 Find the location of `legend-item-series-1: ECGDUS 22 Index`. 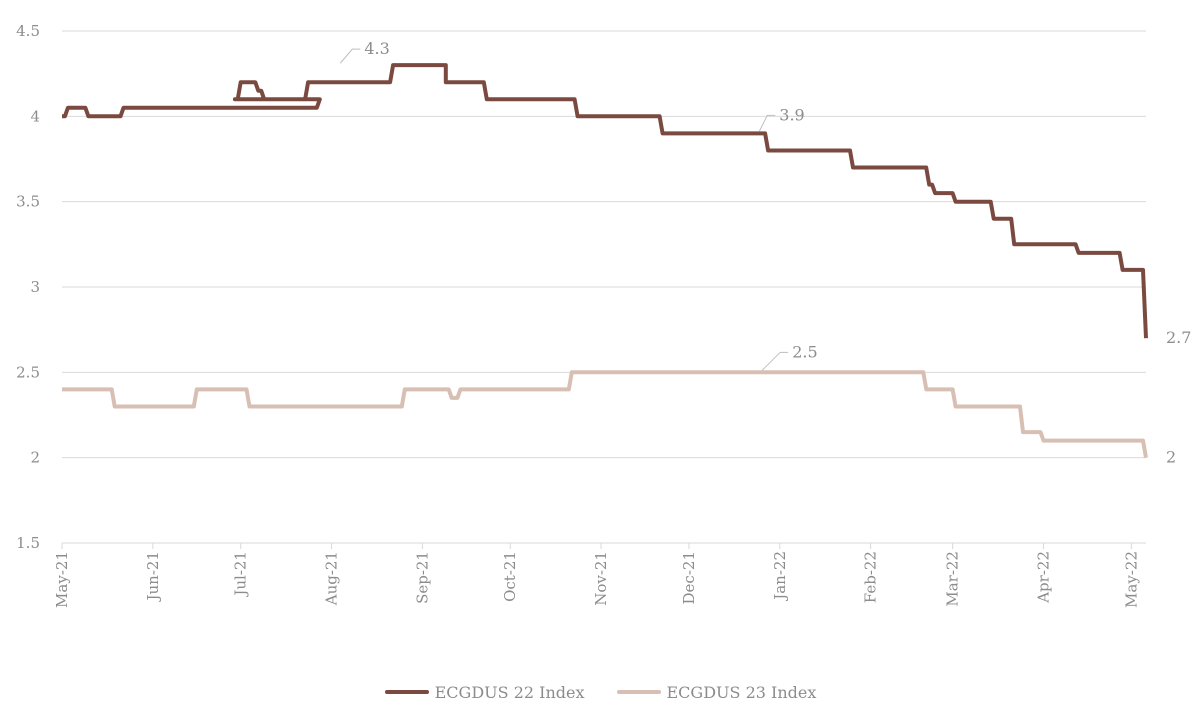

legend-item-series-1: ECGDUS 22 Index is located at coordinates (484, 692).